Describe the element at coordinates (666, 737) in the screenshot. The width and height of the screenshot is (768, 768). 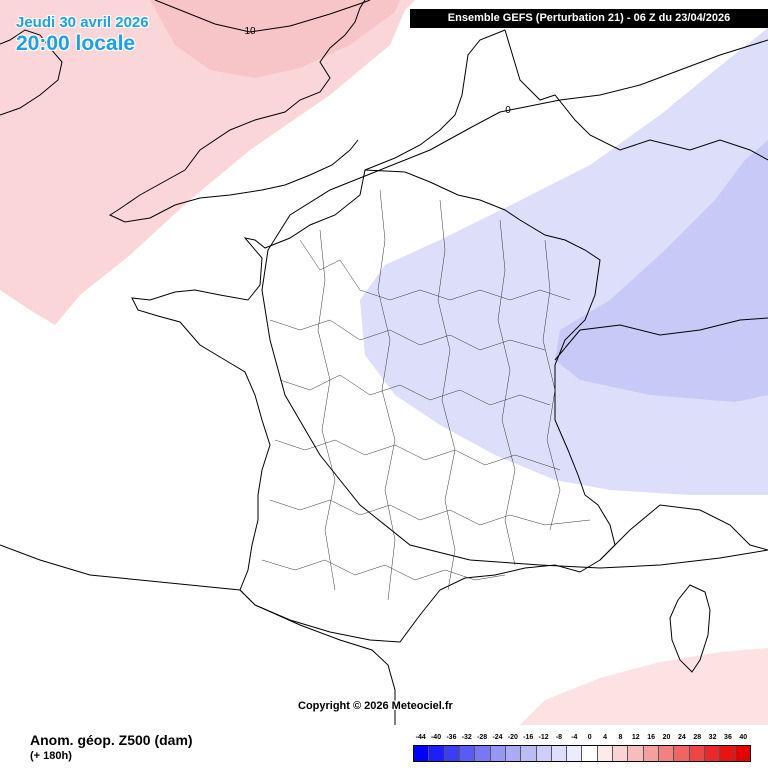
I see `legend-tick: 20` at that location.